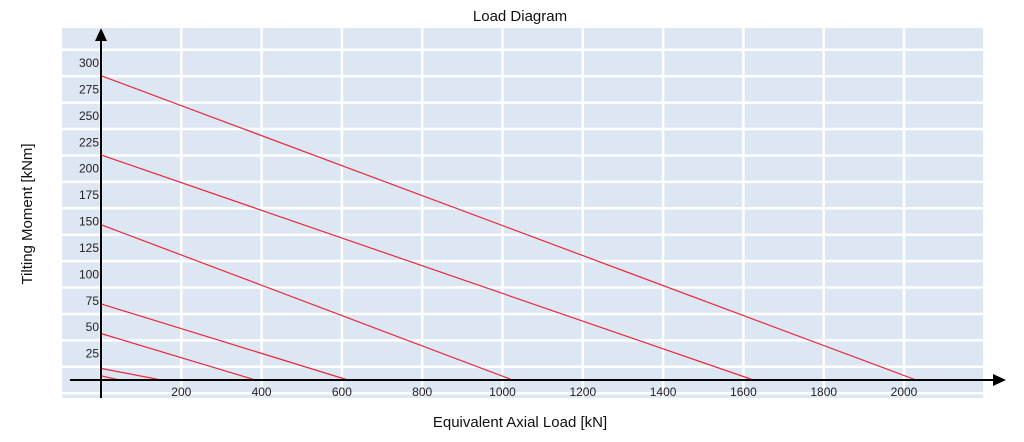  What do you see at coordinates (89, 63) in the screenshot?
I see `y-tick-label: 300` at bounding box center [89, 63].